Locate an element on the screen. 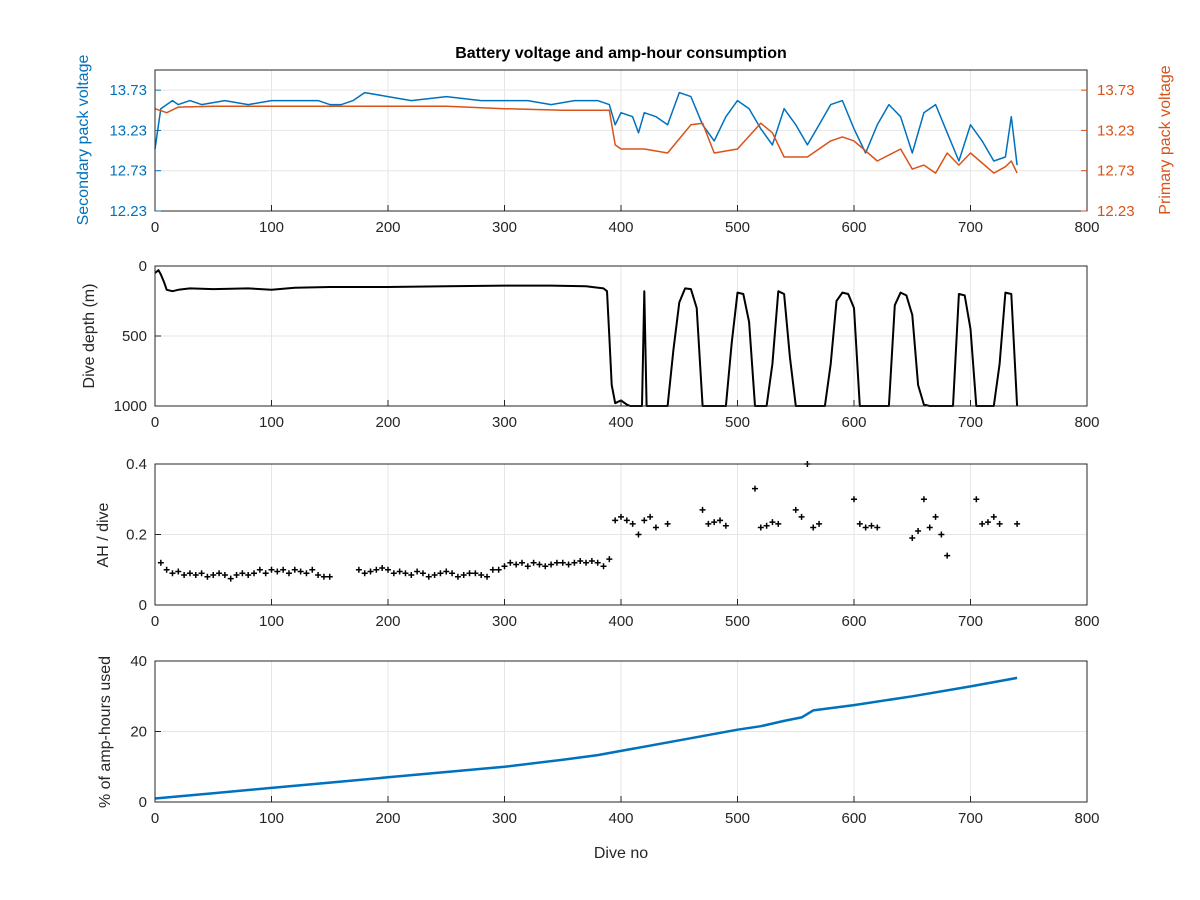  voltage-left-y-ticks: 12.23 12.73 13.23 13.73 is located at coordinates (135, 151).